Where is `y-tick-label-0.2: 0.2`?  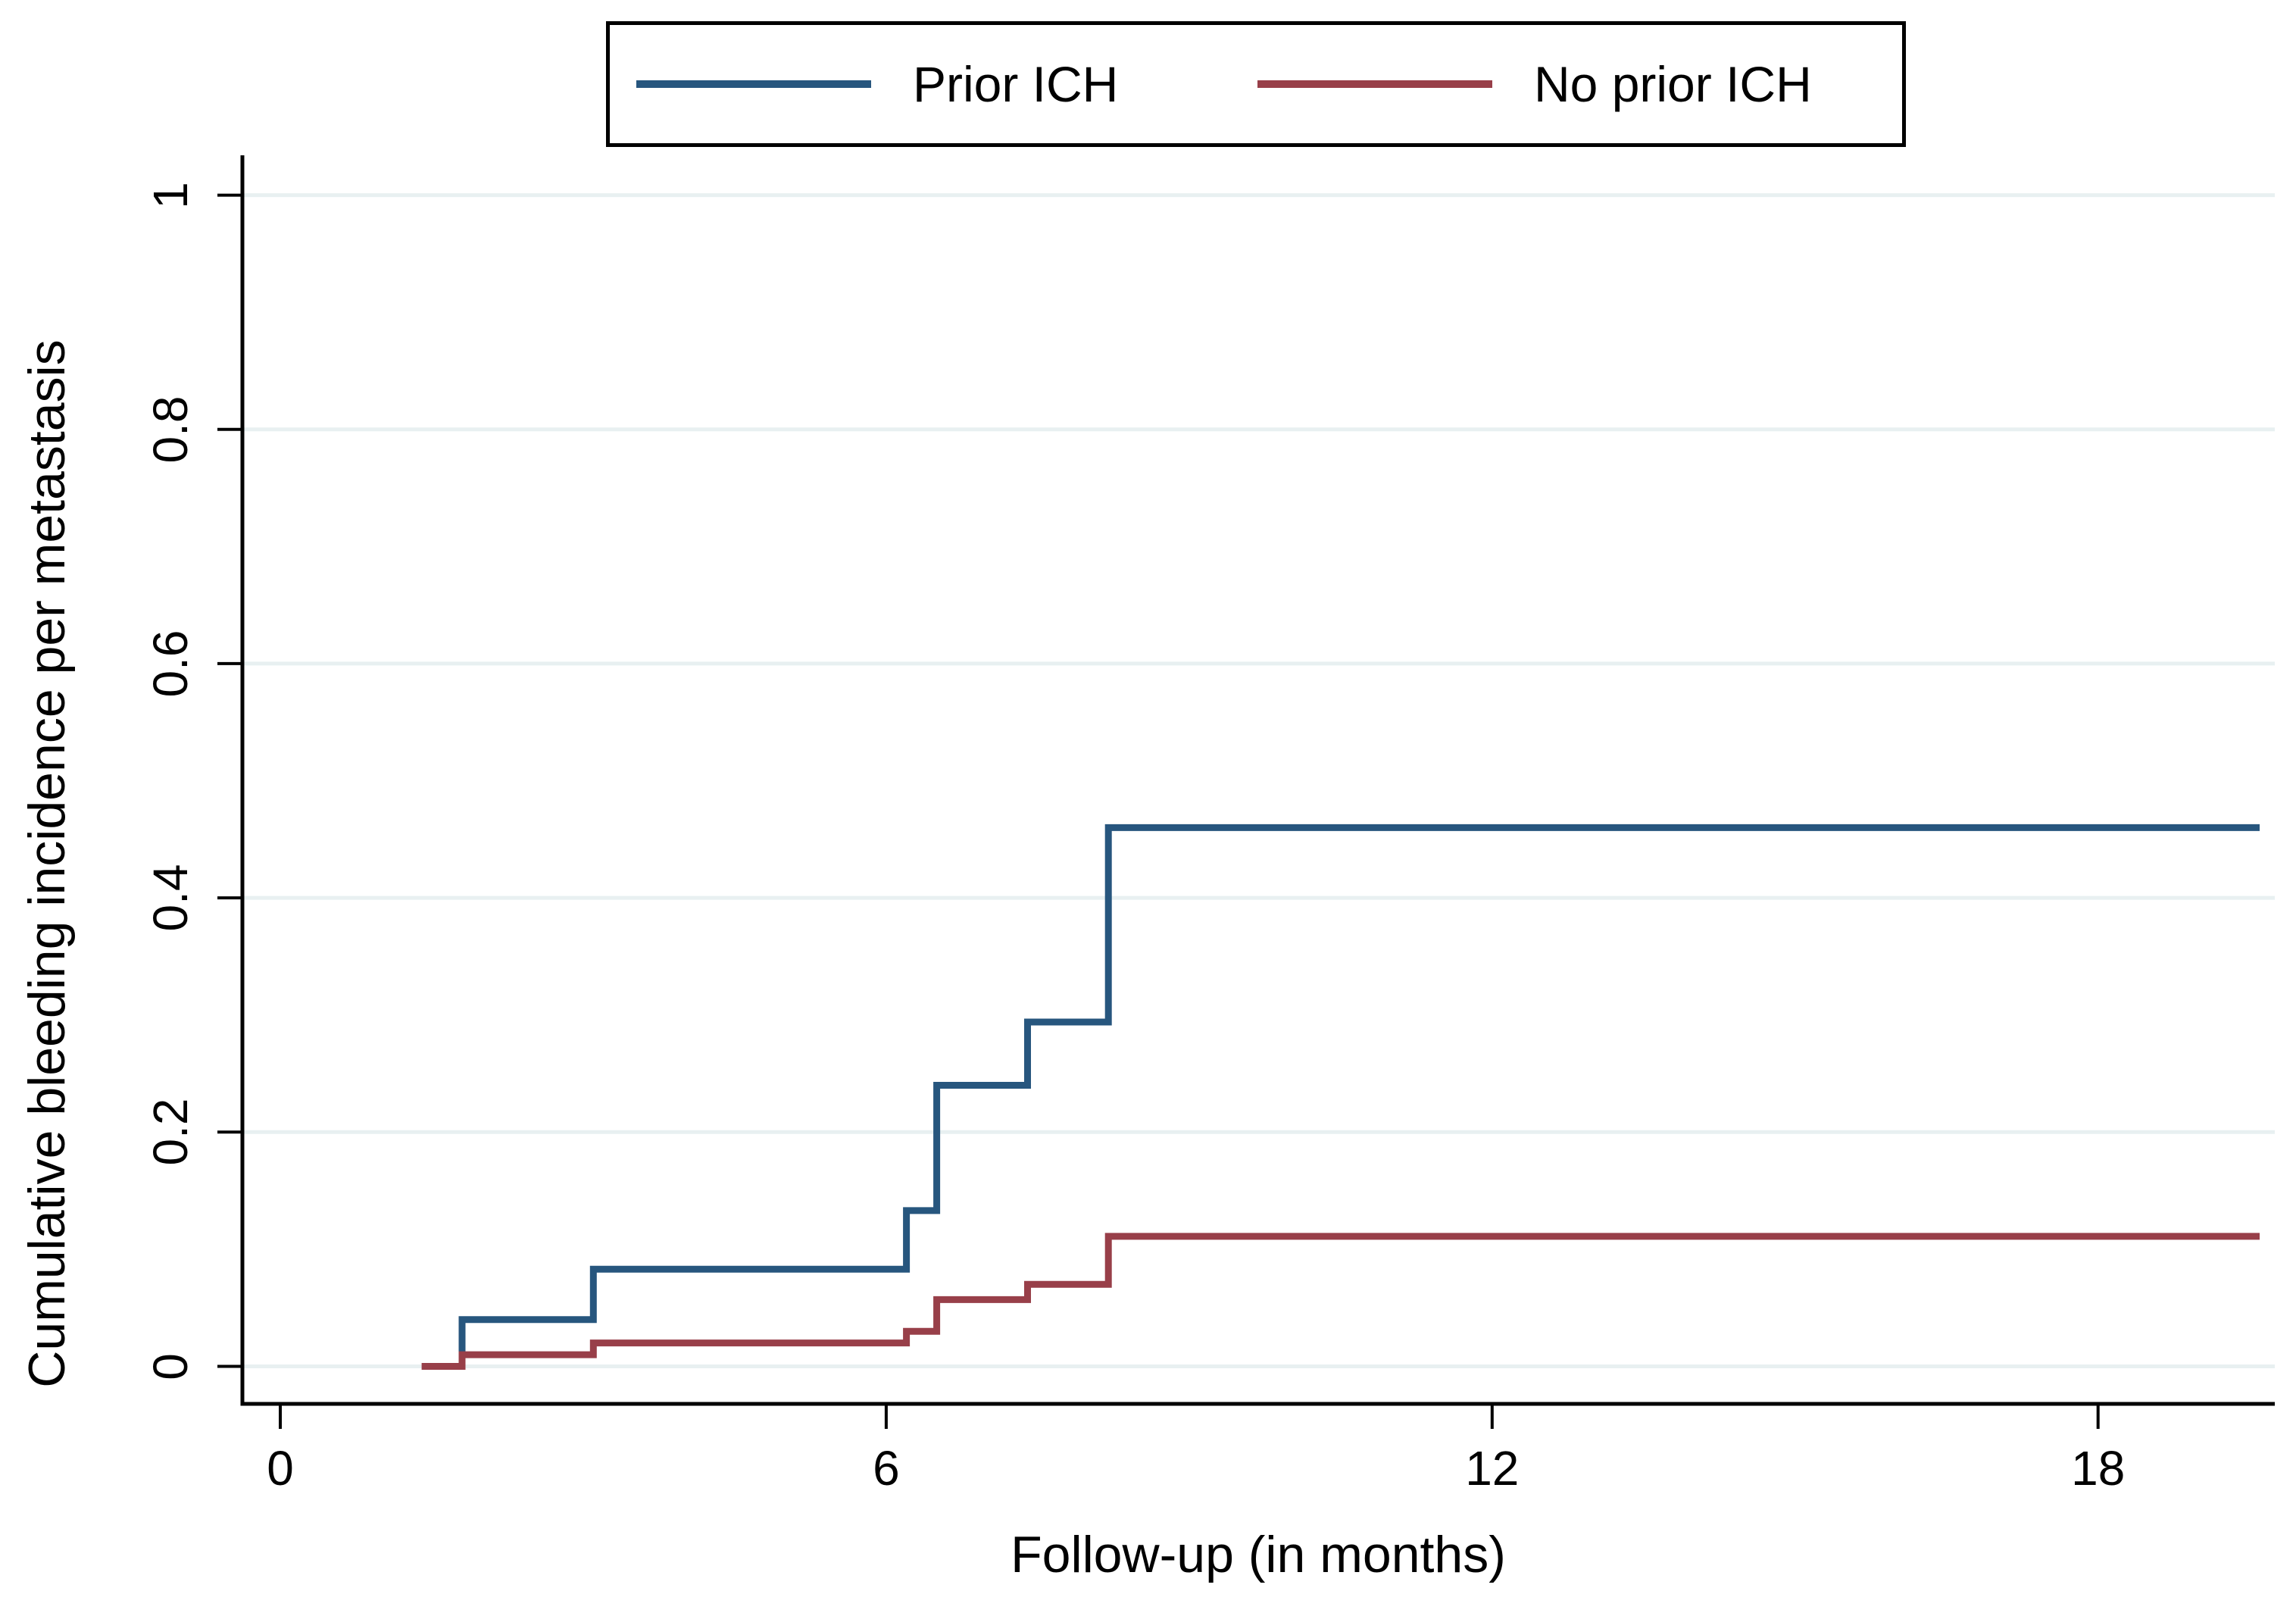 y-tick-label-0.2: 0.2 is located at coordinates (170, 1132).